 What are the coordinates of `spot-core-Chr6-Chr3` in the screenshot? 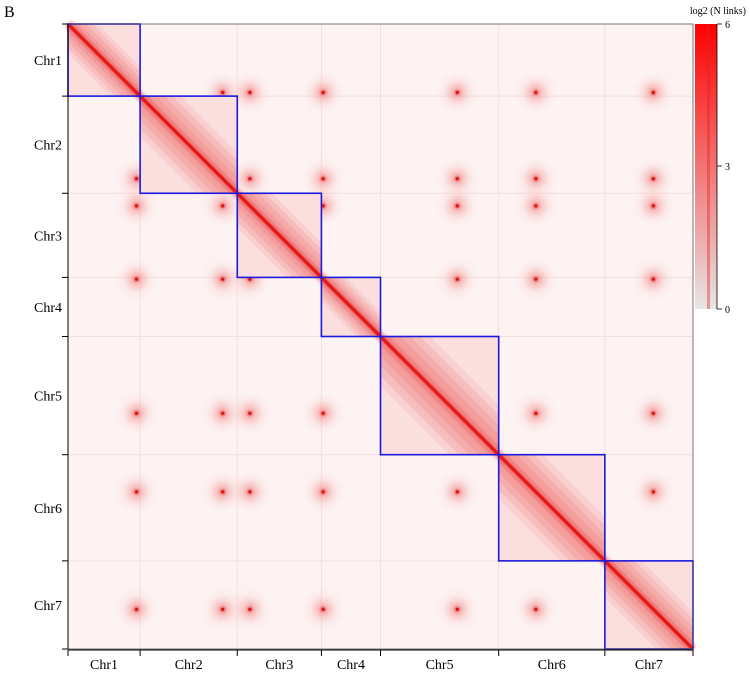 It's located at (536, 206).